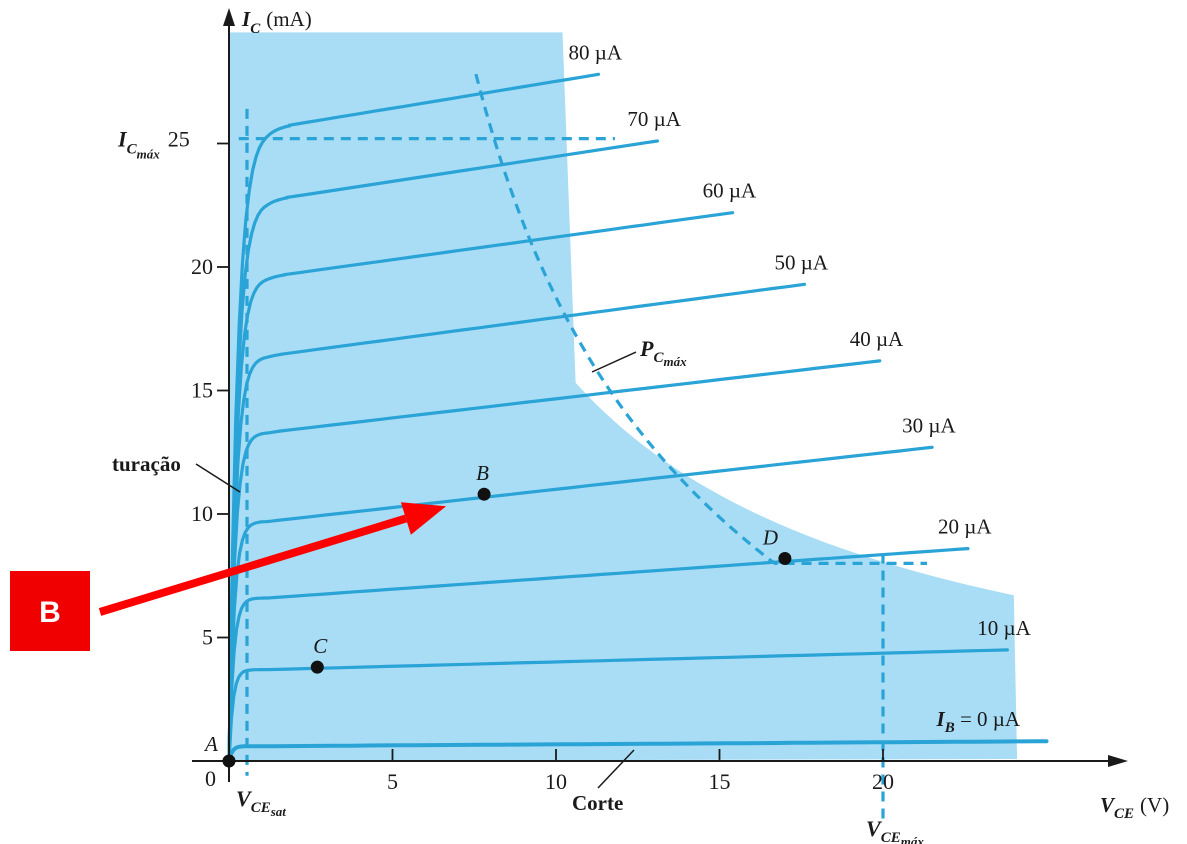 The width and height of the screenshot is (1187, 844). What do you see at coordinates (785, 558) in the screenshot?
I see `point-d` at bounding box center [785, 558].